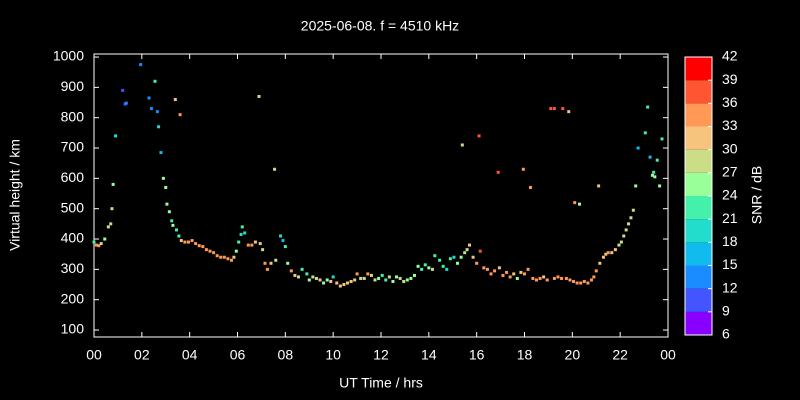  I want to click on y-tick-label: 700, so click(73, 147).